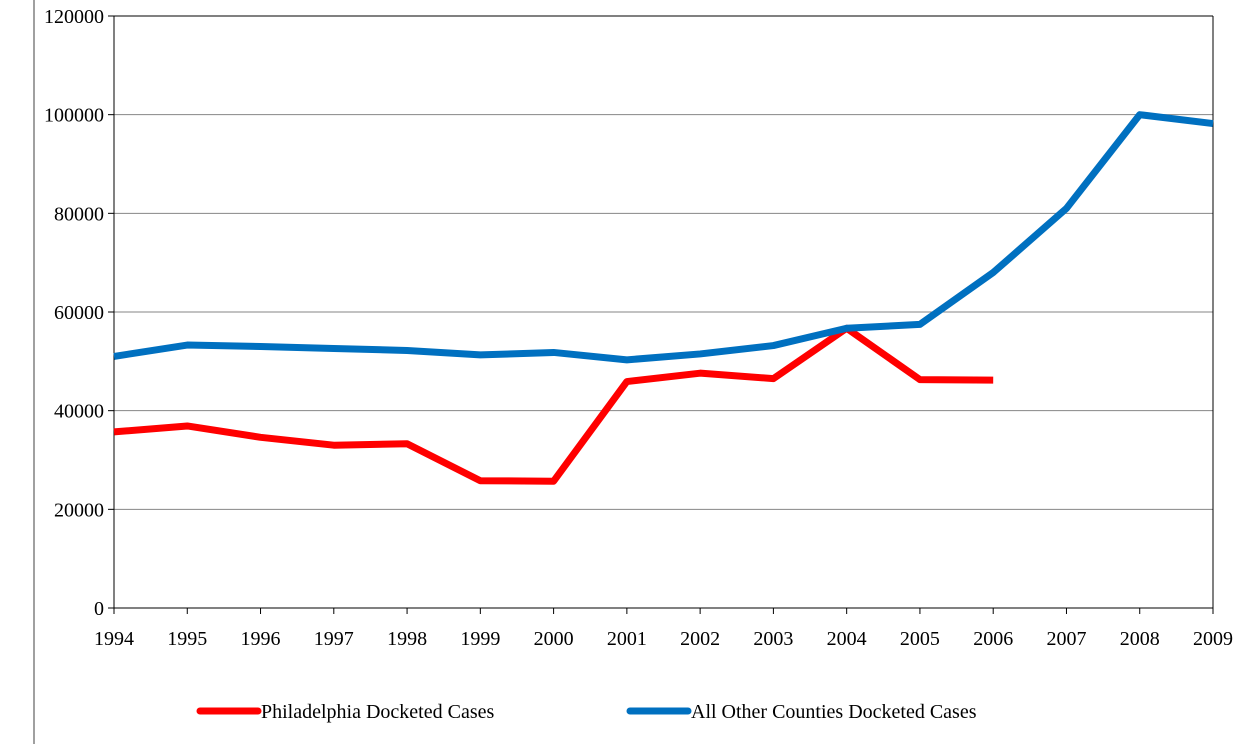 The image size is (1251, 744). I want to click on x-tick-label: 2007, so click(1066, 639).